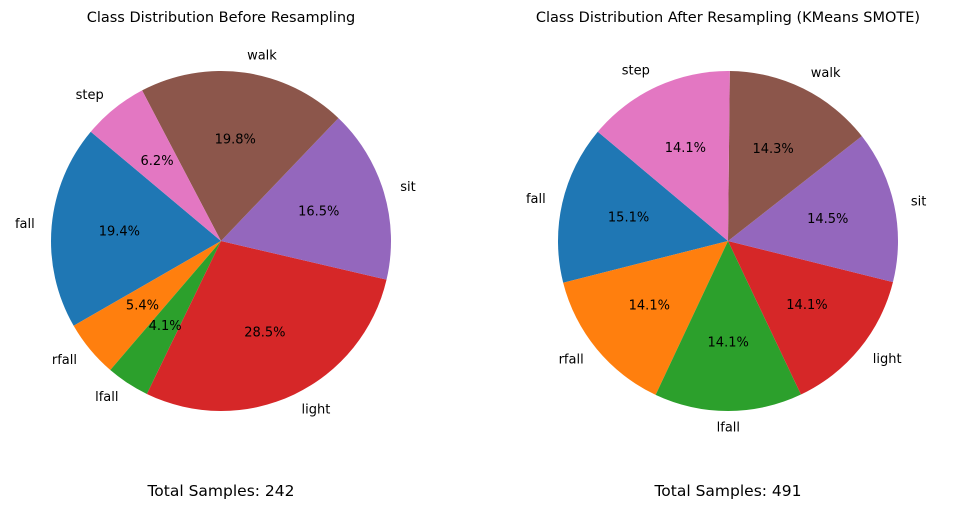 The image size is (959, 508). Describe the element at coordinates (235, 140) in the screenshot. I see `percent-label-walk: 19.8%` at that location.